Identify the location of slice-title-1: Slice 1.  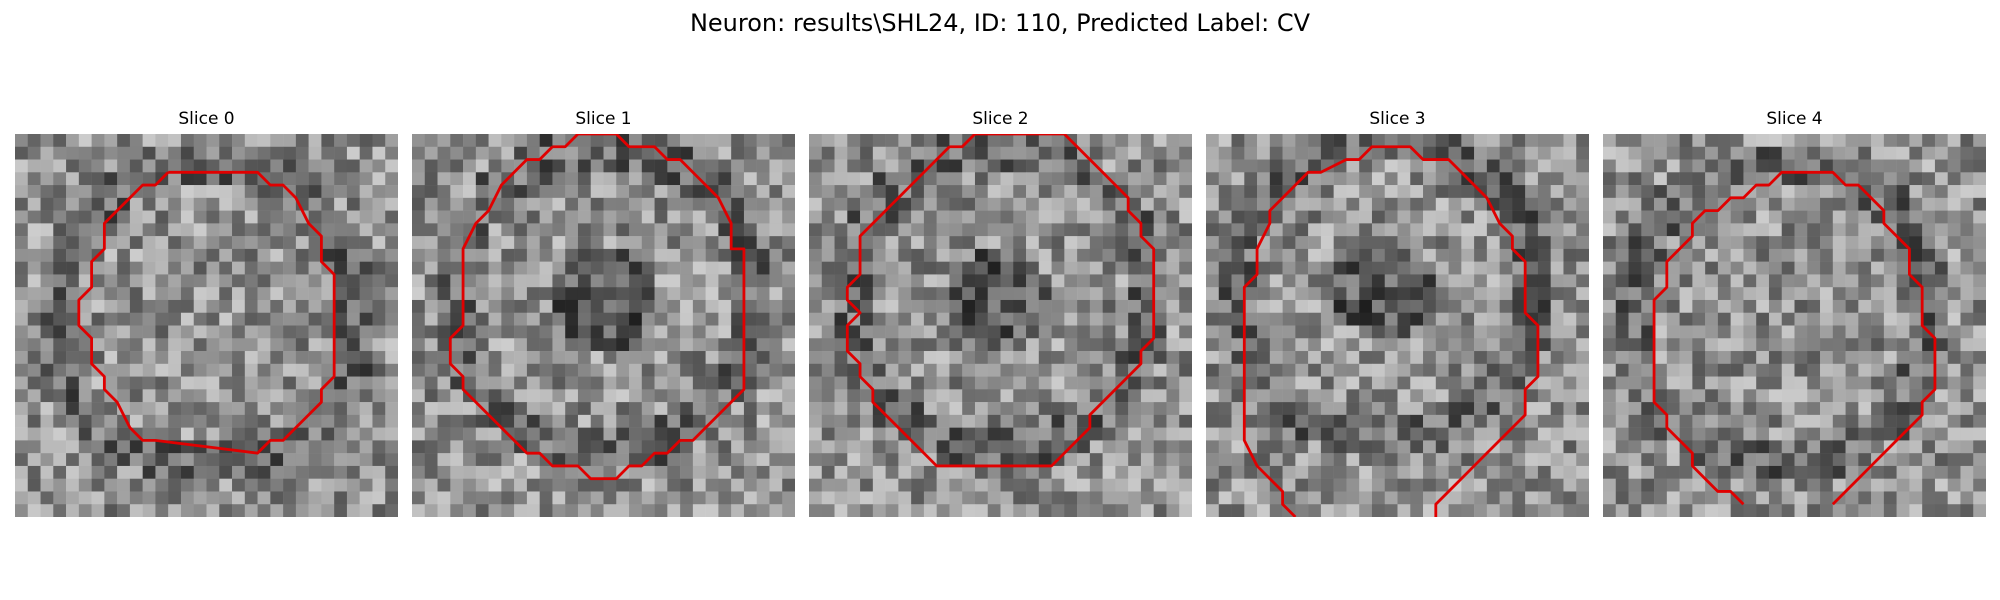
(603, 119).